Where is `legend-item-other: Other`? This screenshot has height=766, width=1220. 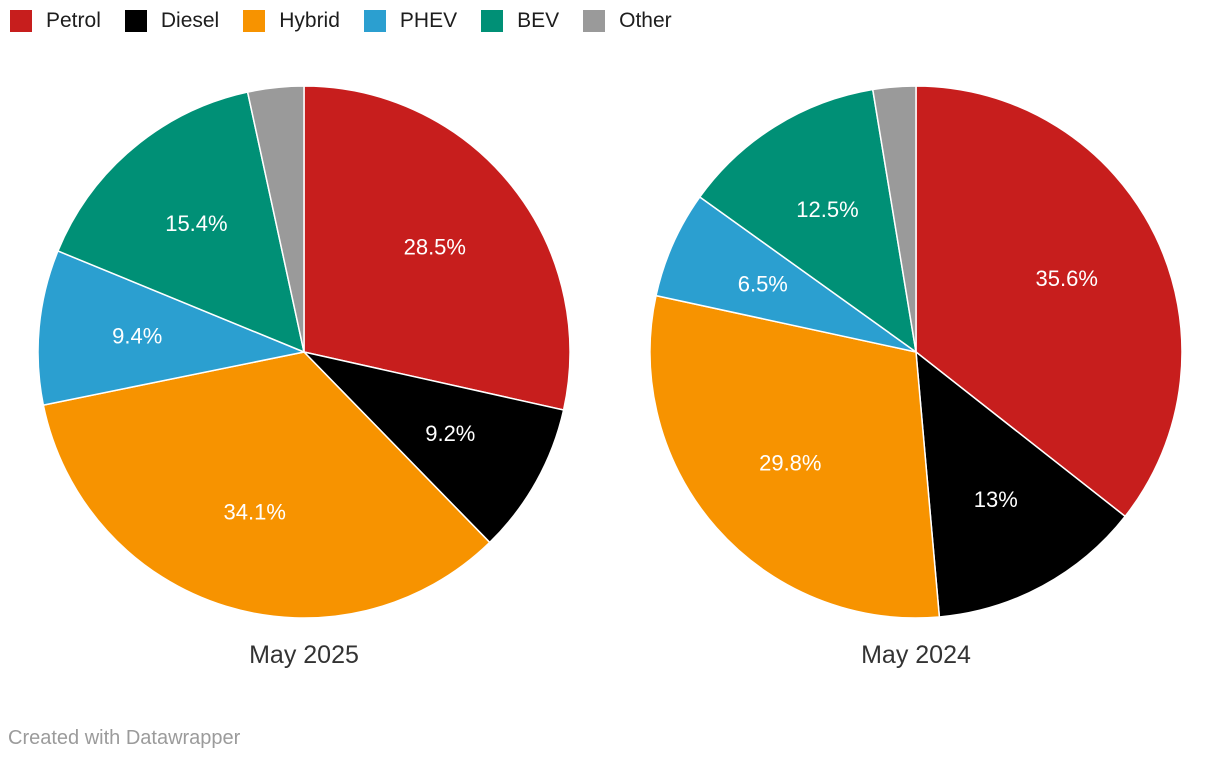
legend-item-other: Other is located at coordinates (627, 21).